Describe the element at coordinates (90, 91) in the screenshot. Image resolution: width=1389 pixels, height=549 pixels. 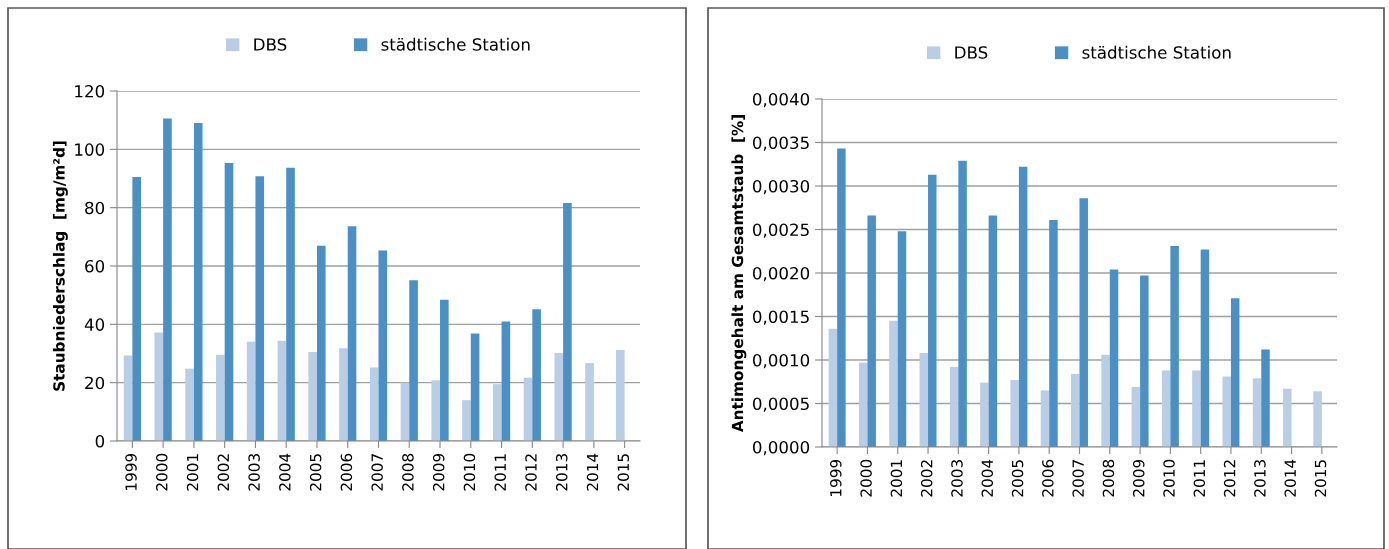
I see `y-tick-label: 120` at that location.